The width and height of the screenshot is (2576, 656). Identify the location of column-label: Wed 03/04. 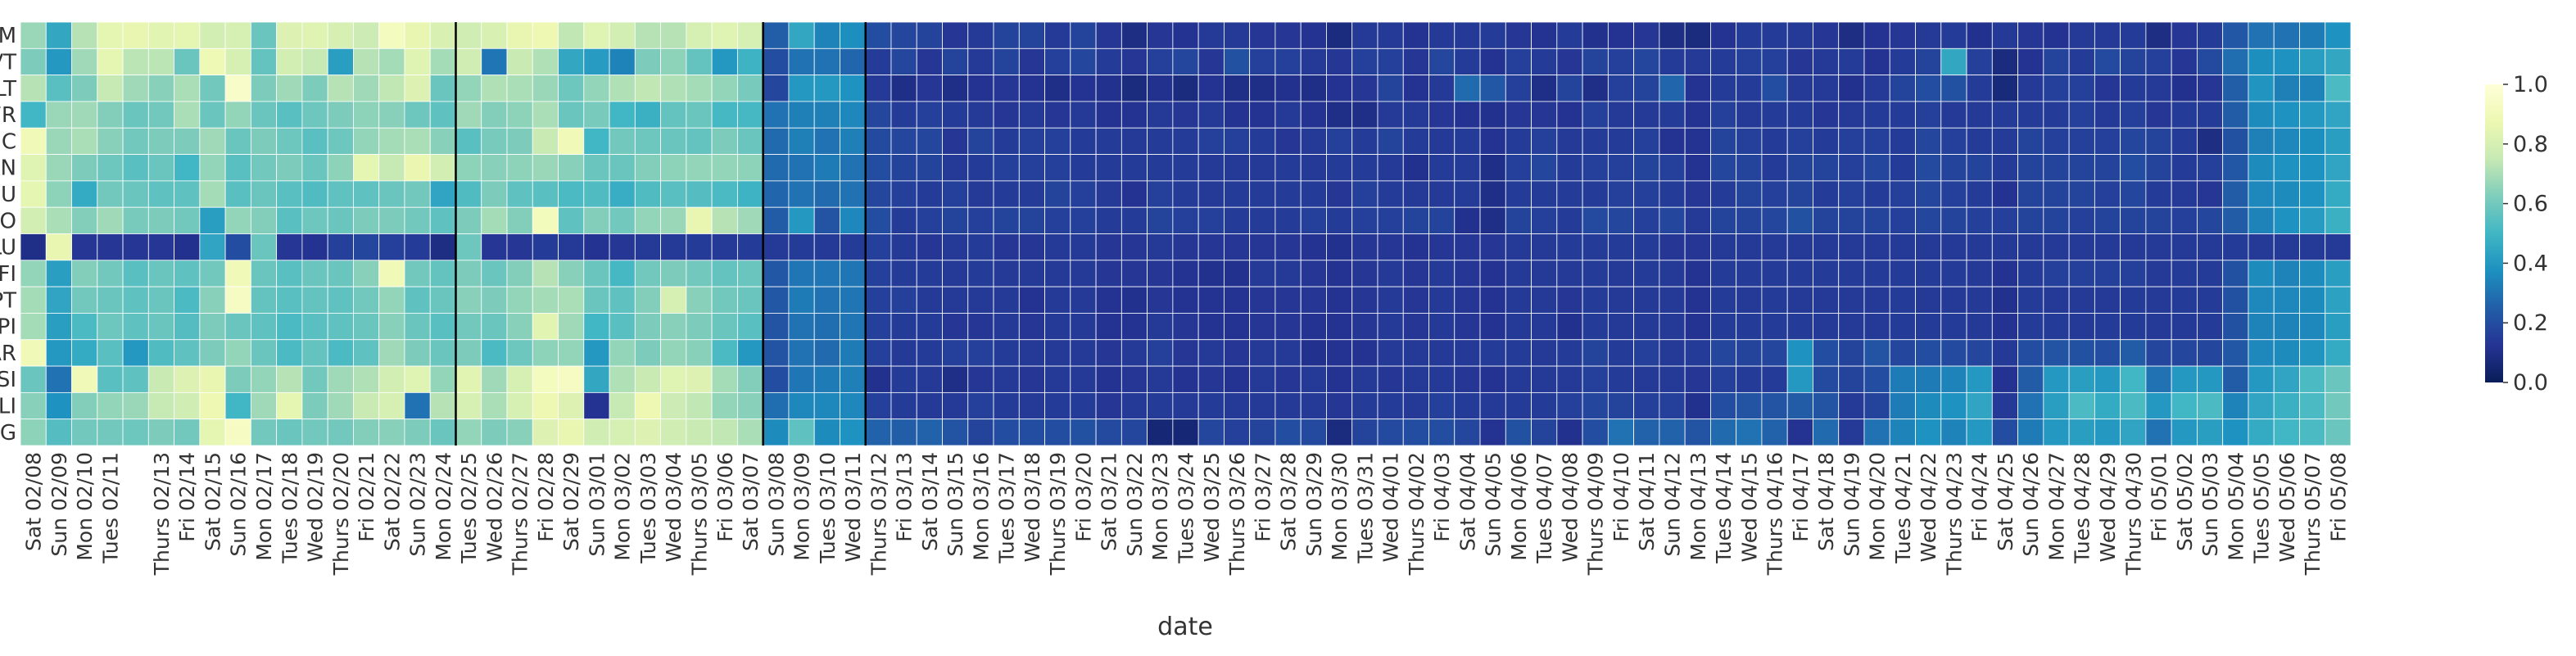
(674, 507).